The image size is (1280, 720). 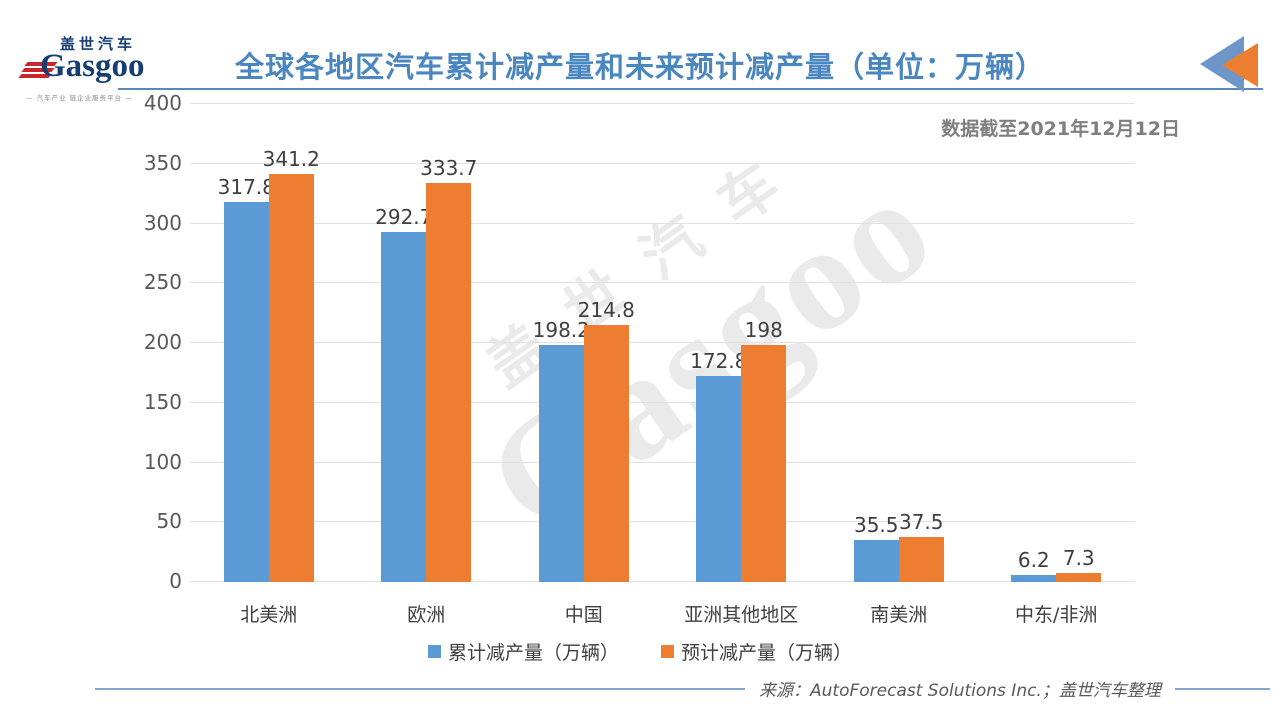 I want to click on bar-value-label: 341.2, so click(x=291, y=159).